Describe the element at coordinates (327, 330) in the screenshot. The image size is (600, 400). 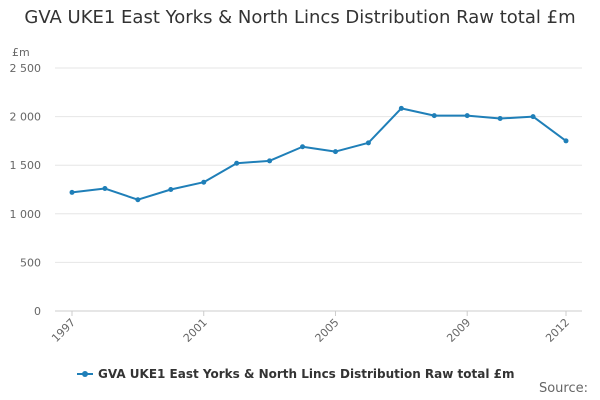
I see `x-tick-label: 2005` at that location.